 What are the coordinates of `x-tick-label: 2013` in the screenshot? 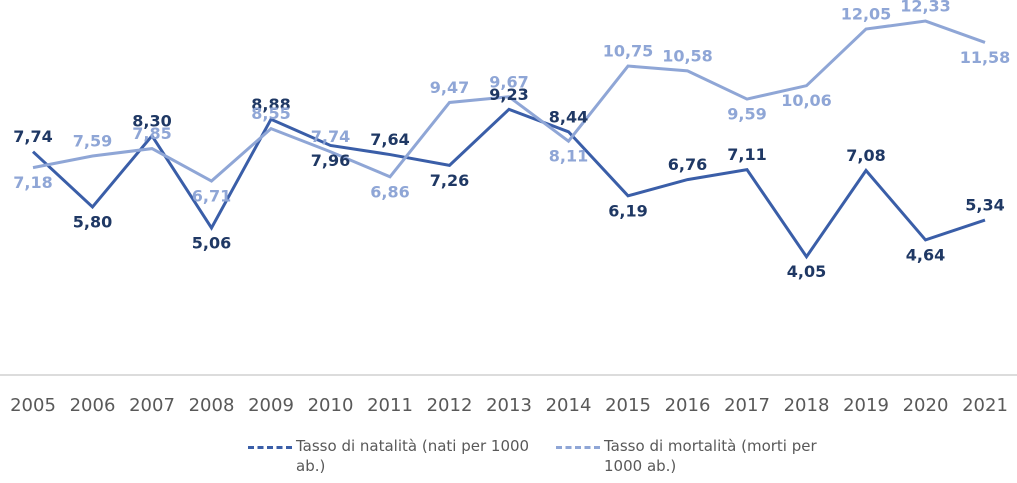 It's located at (509, 405).